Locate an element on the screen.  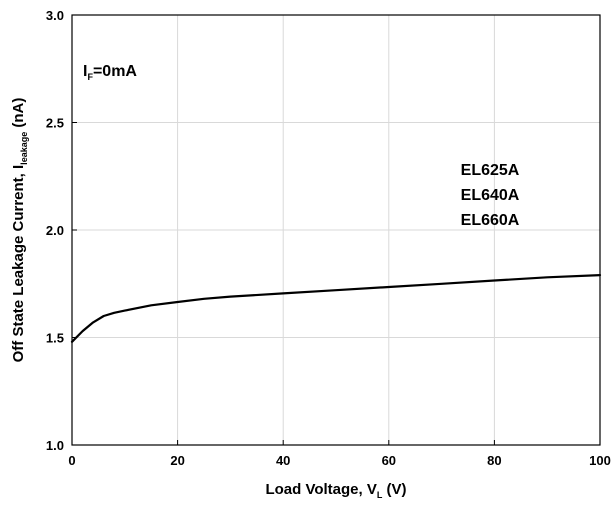
x-tick-label: 80 is located at coordinates (494, 460).